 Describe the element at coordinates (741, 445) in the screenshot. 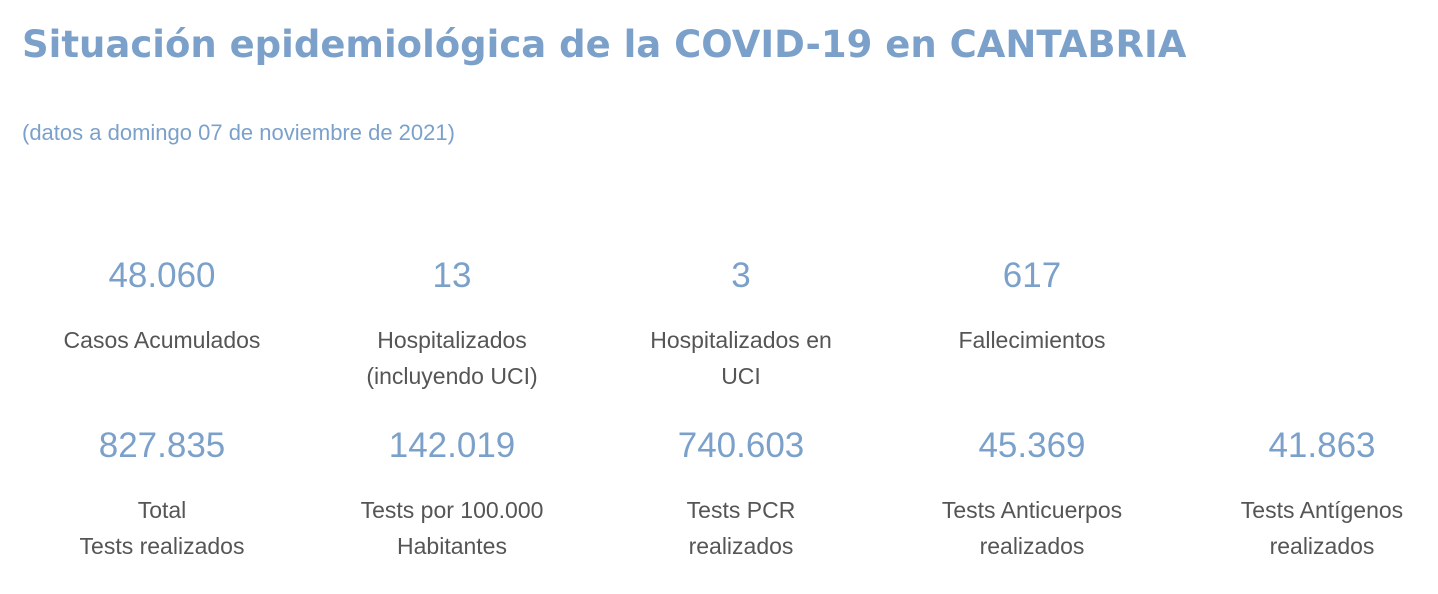

I see `stat-value: 740.603` at that location.